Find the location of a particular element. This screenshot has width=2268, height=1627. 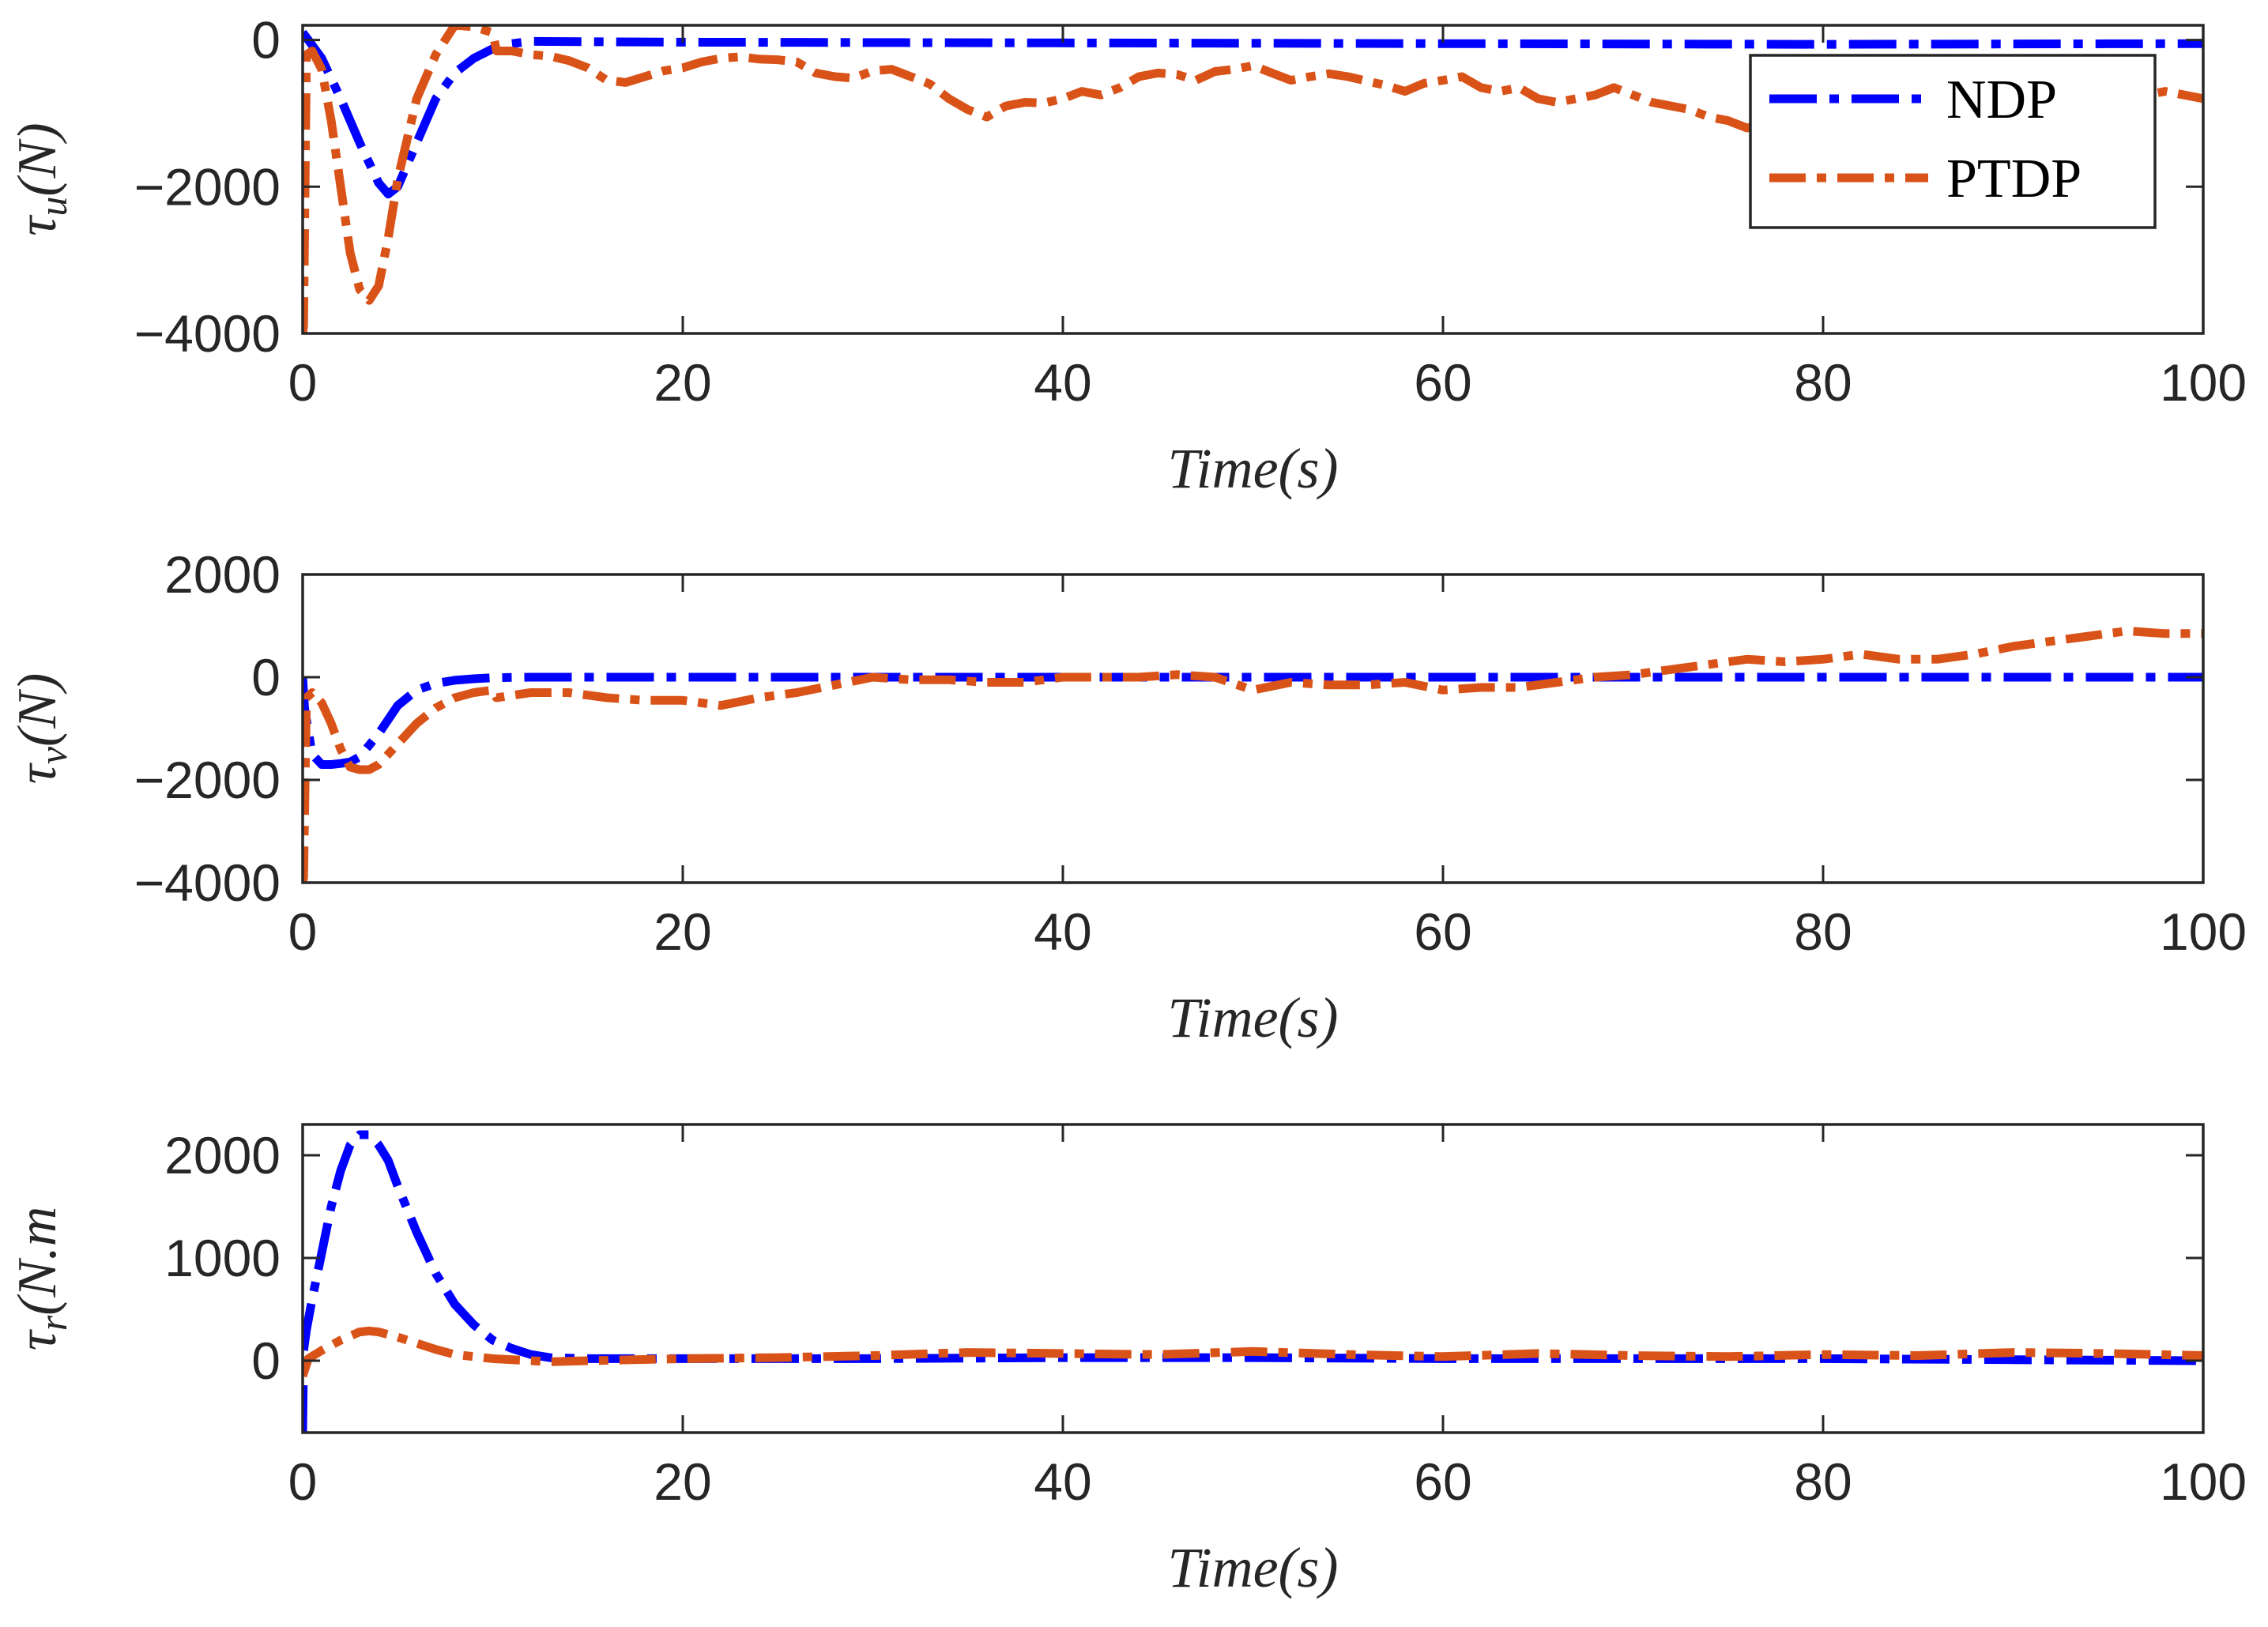

y-axis-label: τr(N.m is located at coordinates (41, 1279).